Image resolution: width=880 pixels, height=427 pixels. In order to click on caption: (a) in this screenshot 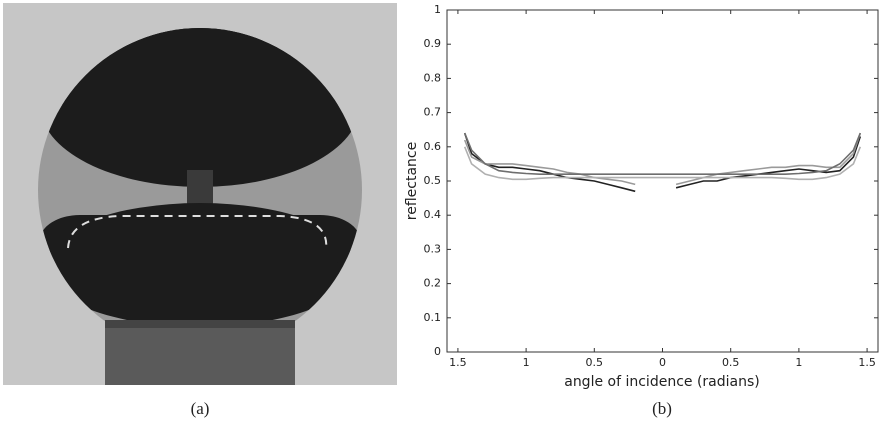, I will do `click(200, 408)`.